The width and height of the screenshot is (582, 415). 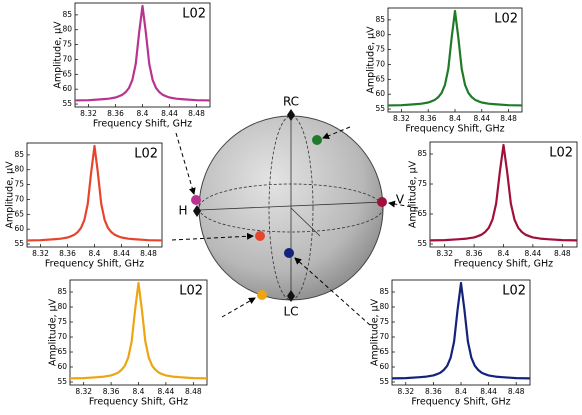 I want to click on pole-label: H, so click(x=182, y=211).